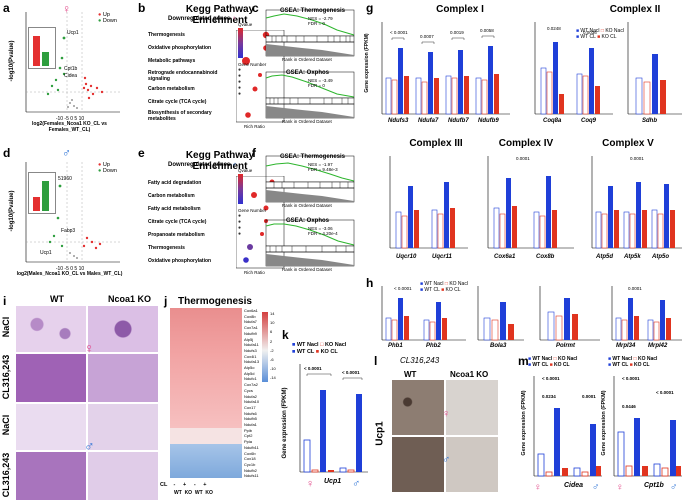 Image resolution: width=685 pixels, height=503 pixels. I want to click on legend-g: ■ WT Nacl □ KO Nacl ■ WT CL ■ KO CL, so click(600, 34).